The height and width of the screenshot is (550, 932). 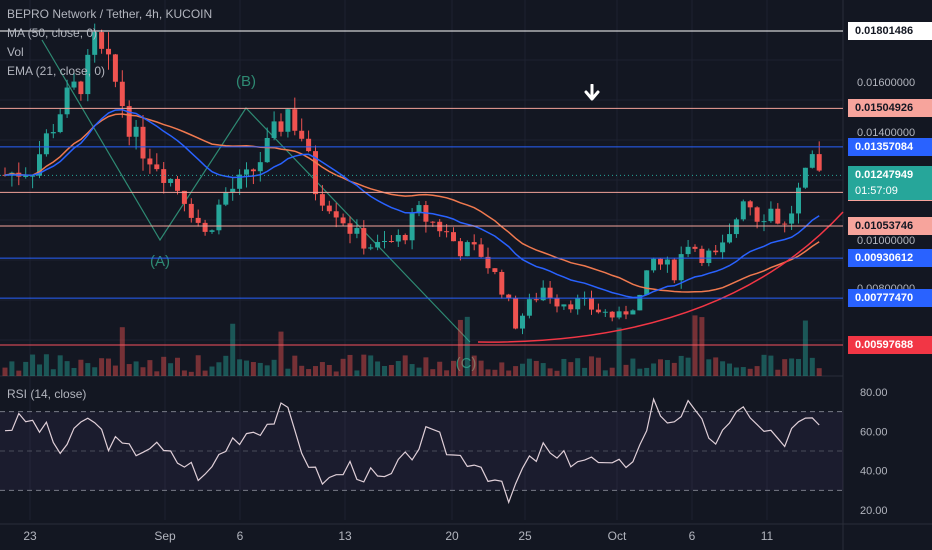 I want to click on rounding-bottom-arc, so click(x=660, y=277).